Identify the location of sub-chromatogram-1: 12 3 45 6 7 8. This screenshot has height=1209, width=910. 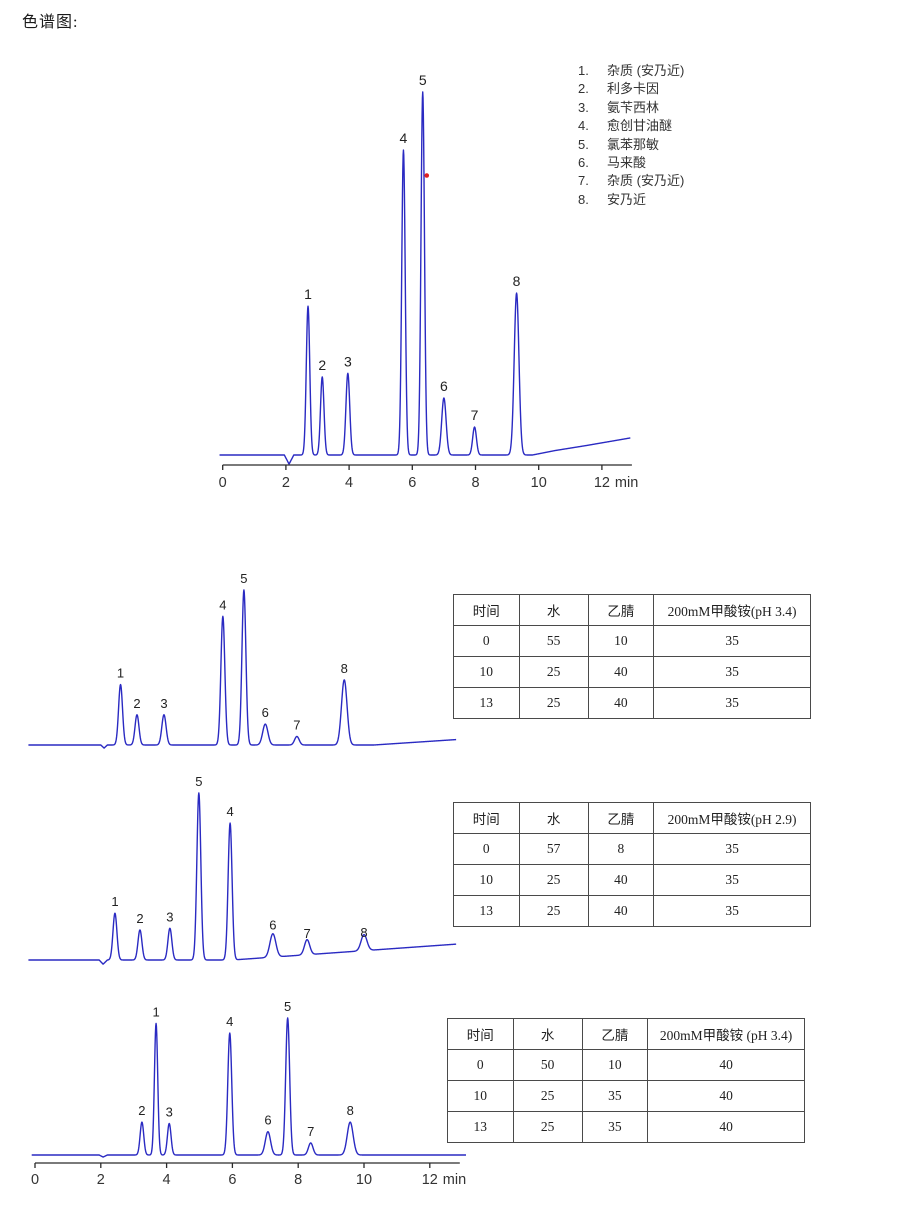
(242, 660).